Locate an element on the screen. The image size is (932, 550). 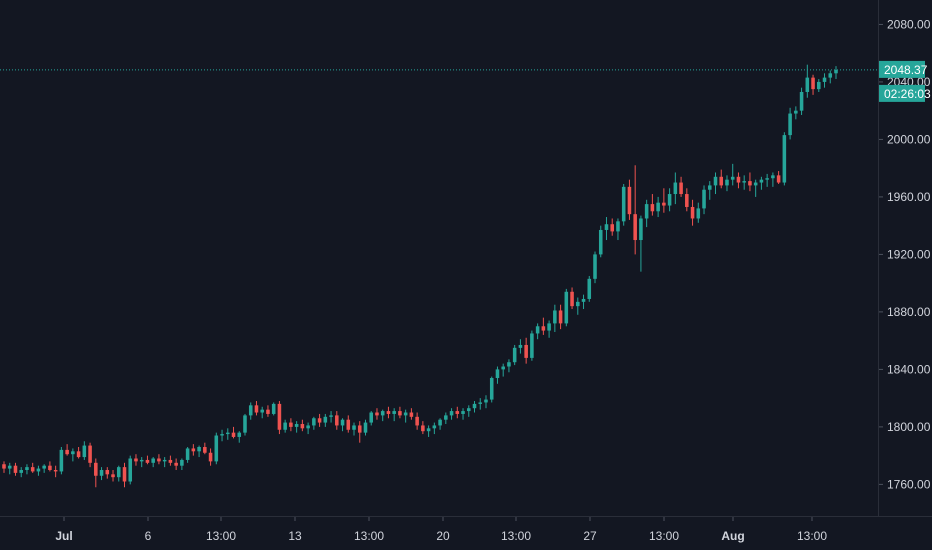
price-tick-label: 1840.00 is located at coordinates (909, 369).